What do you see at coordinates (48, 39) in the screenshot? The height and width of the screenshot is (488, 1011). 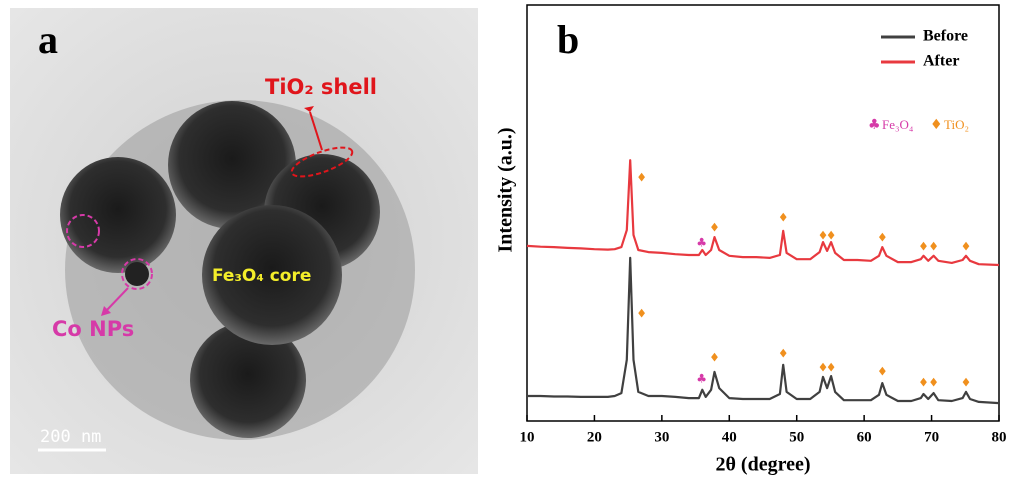 I see `panel-label: a` at bounding box center [48, 39].